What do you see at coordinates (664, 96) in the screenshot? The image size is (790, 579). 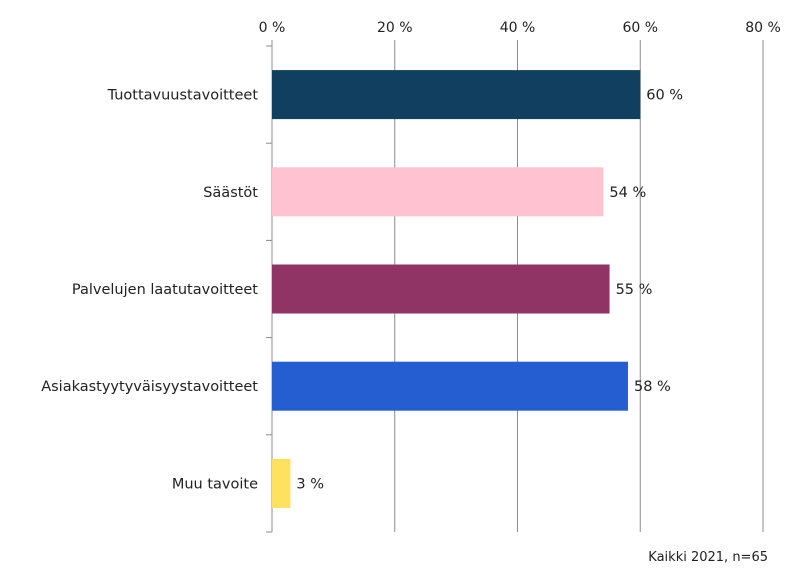 I see `value-label: 60 %` at bounding box center [664, 96].